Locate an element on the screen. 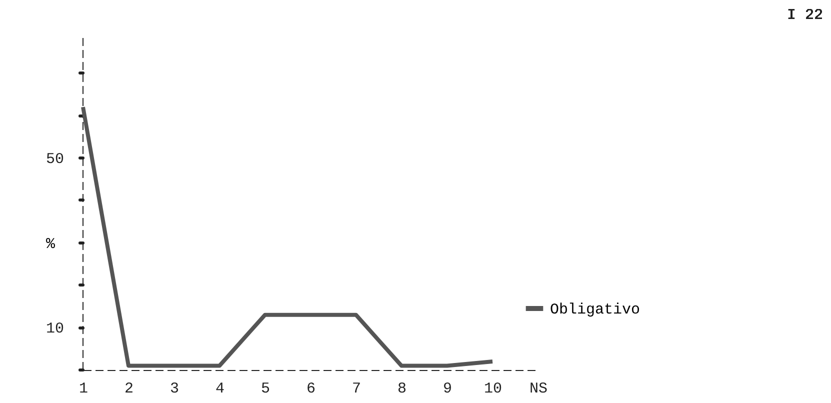  x-tick-label: 1 is located at coordinates (83, 389).